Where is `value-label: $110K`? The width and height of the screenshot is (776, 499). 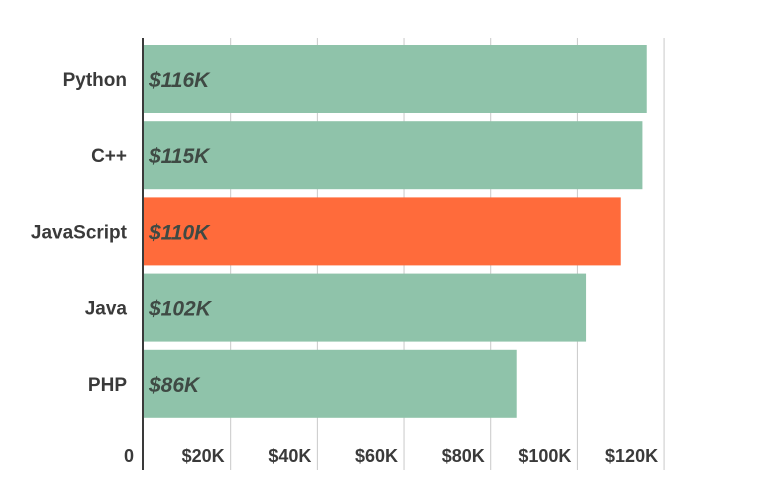
value-label: $110K is located at coordinates (179, 232).